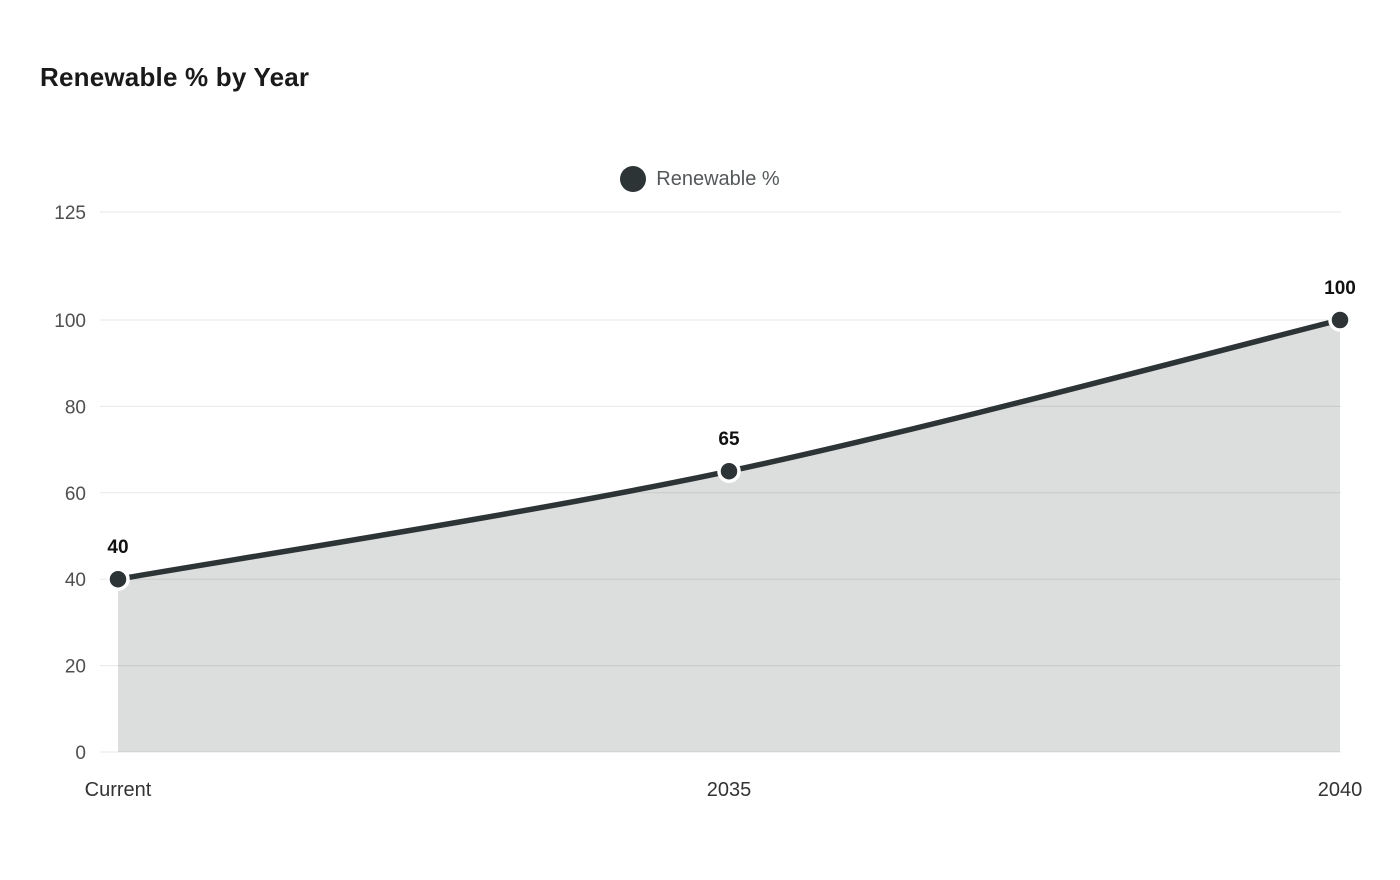 The height and width of the screenshot is (880, 1400). I want to click on legend: Renewable %, so click(700, 179).